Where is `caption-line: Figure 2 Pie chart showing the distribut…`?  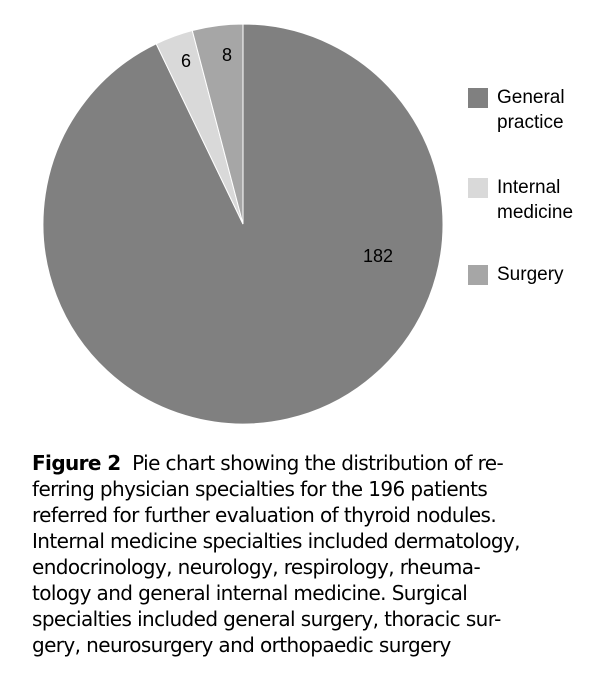 caption-line: Figure 2 Pie chart showing the distribut… is located at coordinates (276, 463).